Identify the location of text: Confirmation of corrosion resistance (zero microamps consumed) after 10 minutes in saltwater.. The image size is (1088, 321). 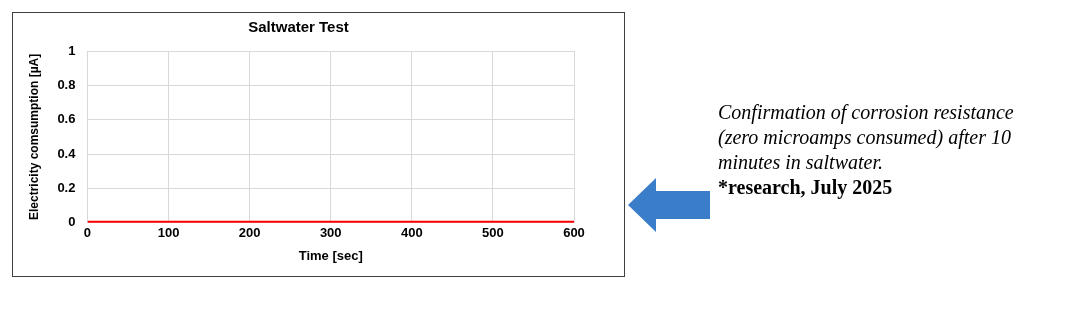
(866, 137).